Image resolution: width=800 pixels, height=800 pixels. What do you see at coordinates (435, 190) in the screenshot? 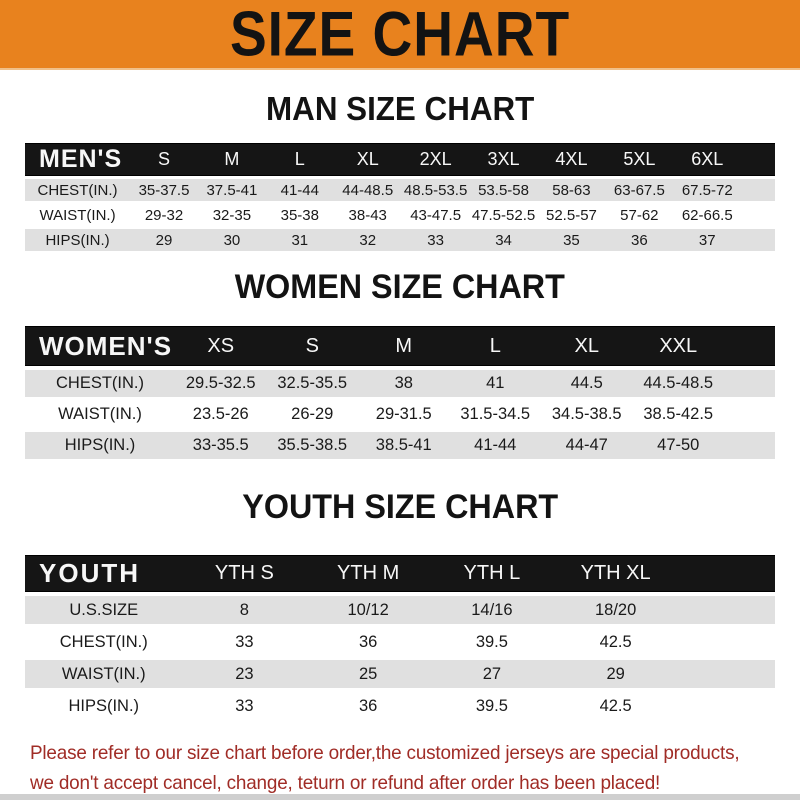
I see `value-cell: 48.5-53.5` at bounding box center [435, 190].